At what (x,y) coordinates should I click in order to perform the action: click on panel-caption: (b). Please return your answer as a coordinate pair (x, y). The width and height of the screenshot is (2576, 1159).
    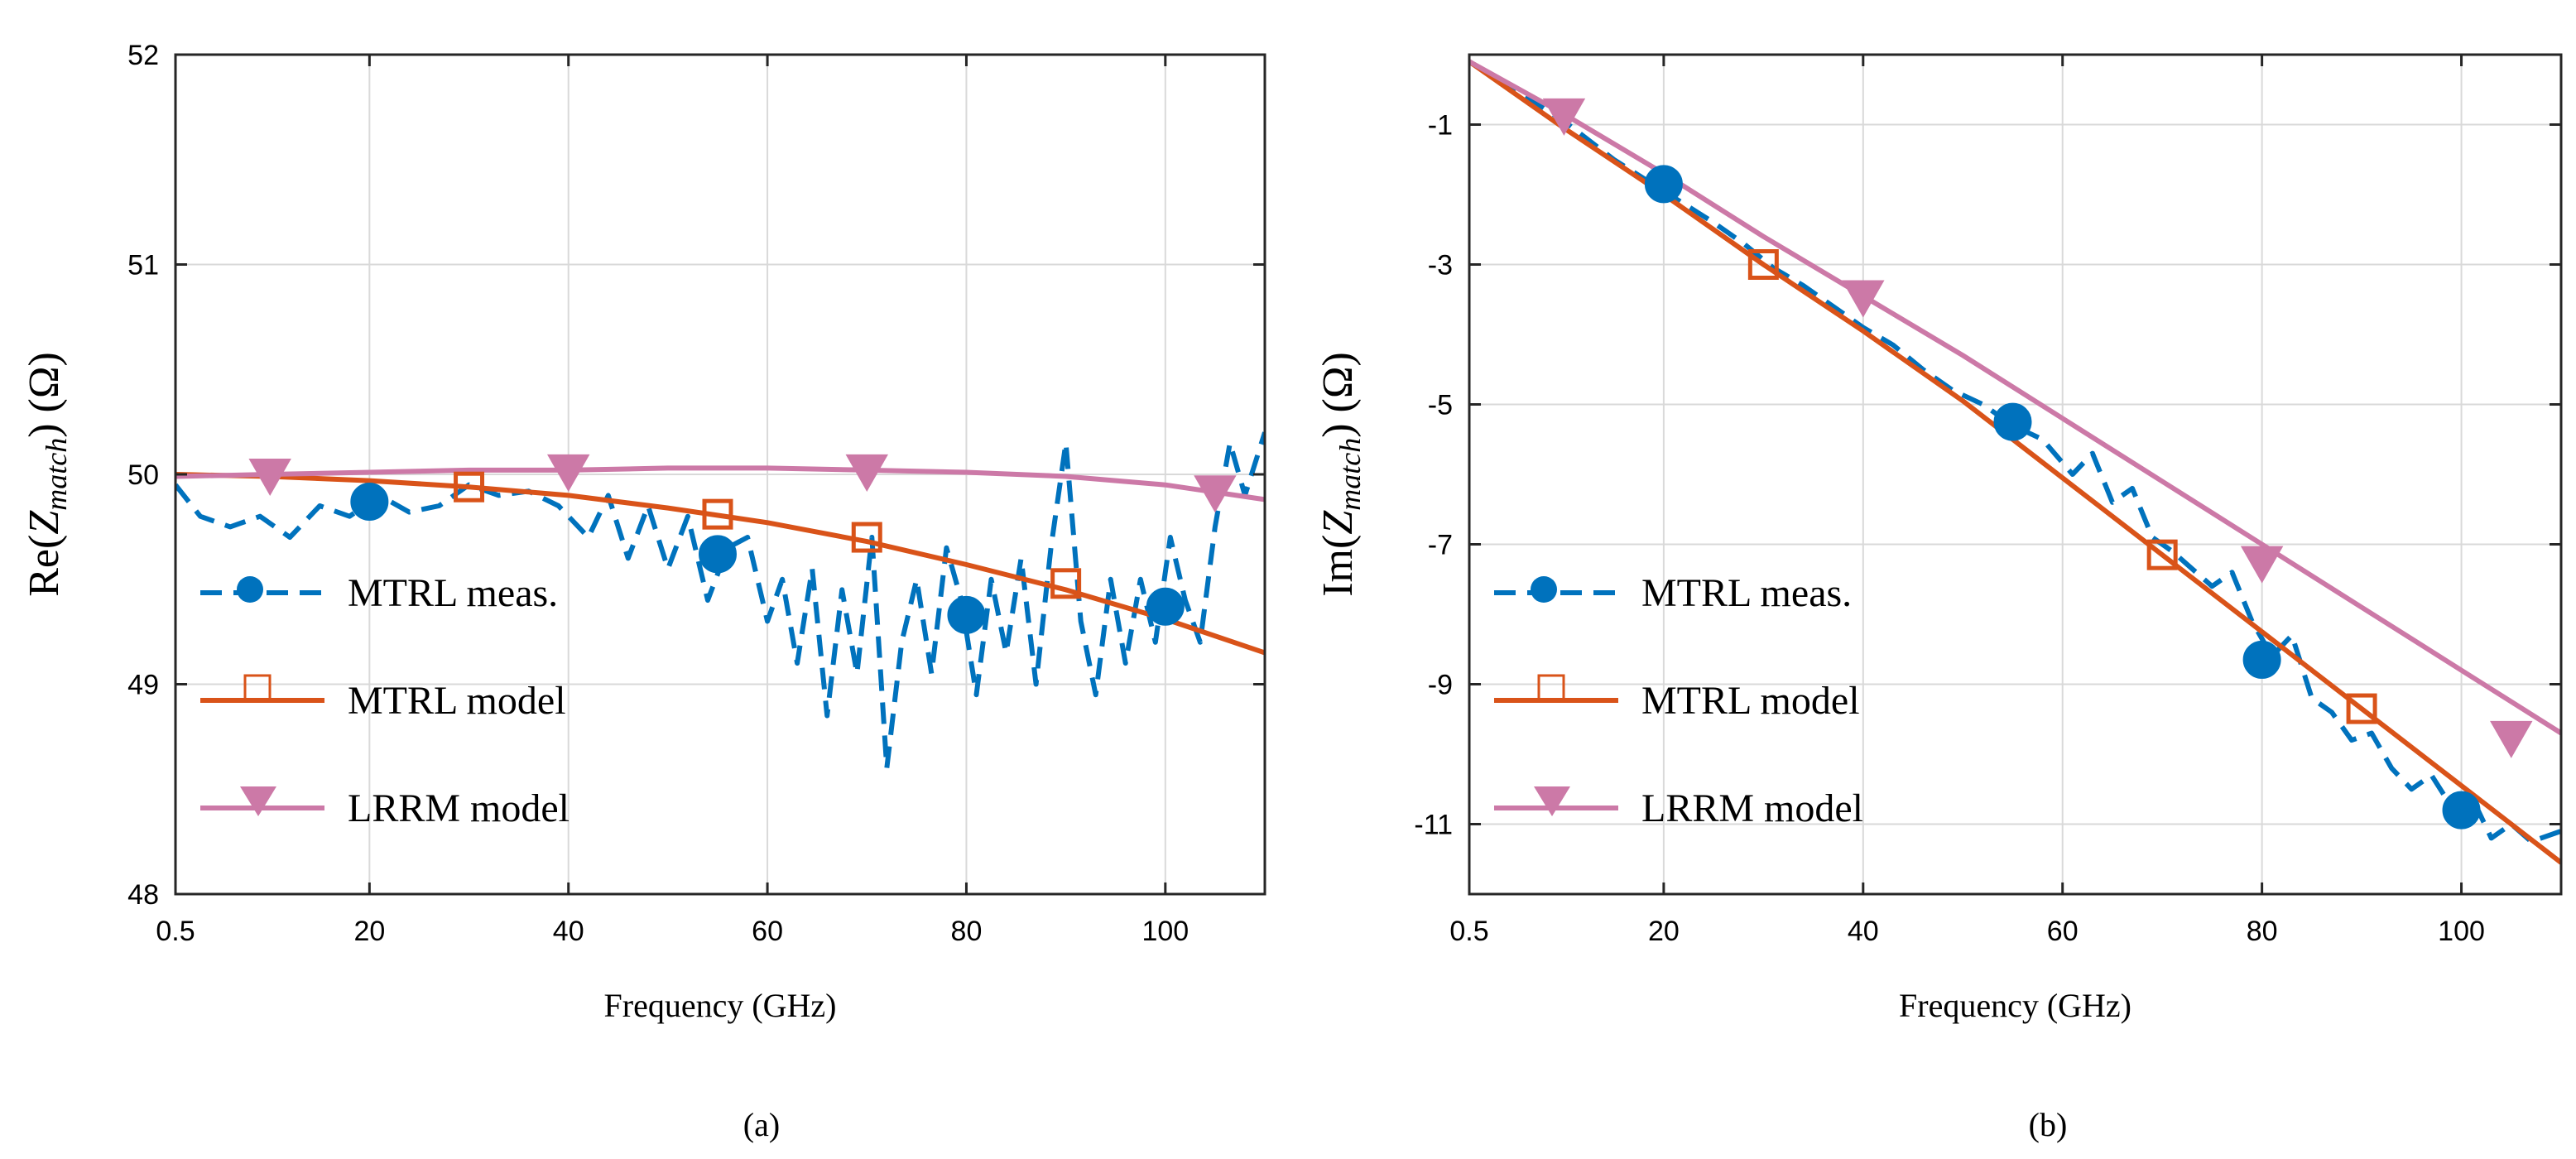
    Looking at the image, I should click on (2048, 1124).